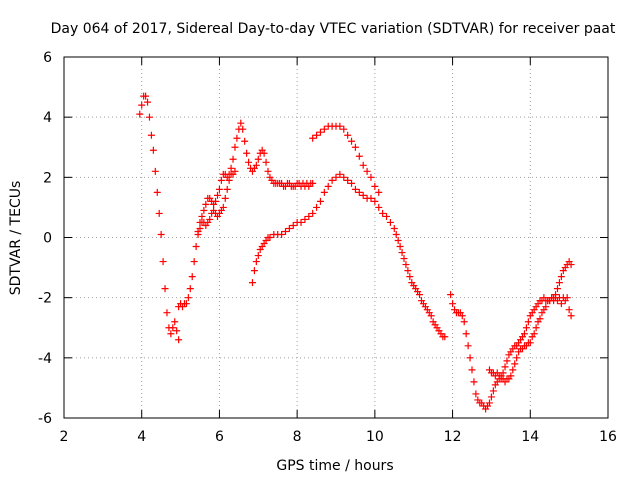 Image resolution: width=640 pixels, height=480 pixels. Describe the element at coordinates (16, 238) in the screenshot. I see `y-axis-label: SDTVAR / TECUs` at that location.